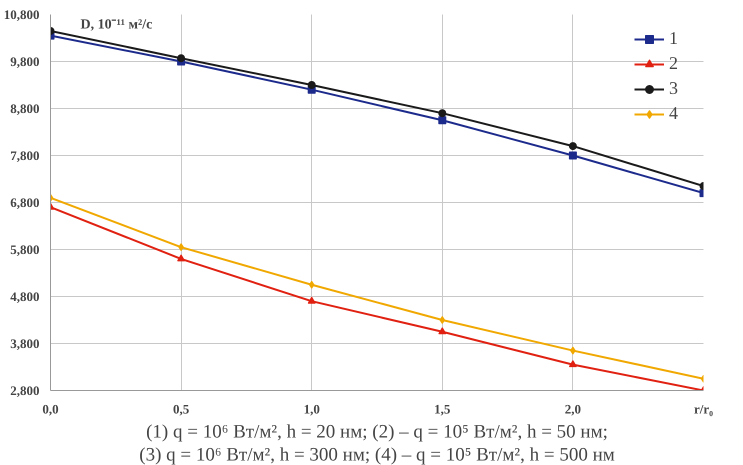 Image resolution: width=743 pixels, height=465 pixels. What do you see at coordinates (442, 409) in the screenshot?
I see `x-tick-label: 1,5` at bounding box center [442, 409].